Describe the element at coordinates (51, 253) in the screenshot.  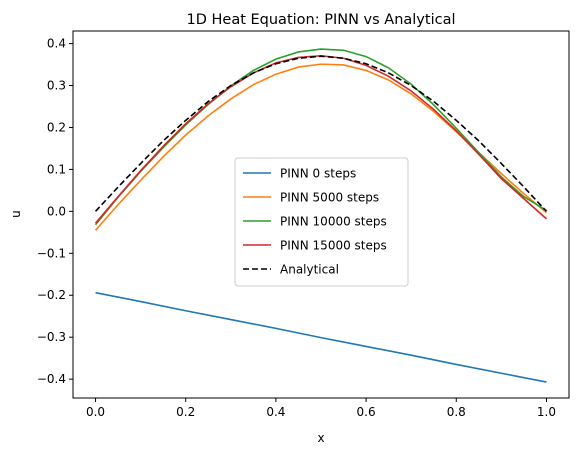
I see `y-tick-label: −0.1` at that location.